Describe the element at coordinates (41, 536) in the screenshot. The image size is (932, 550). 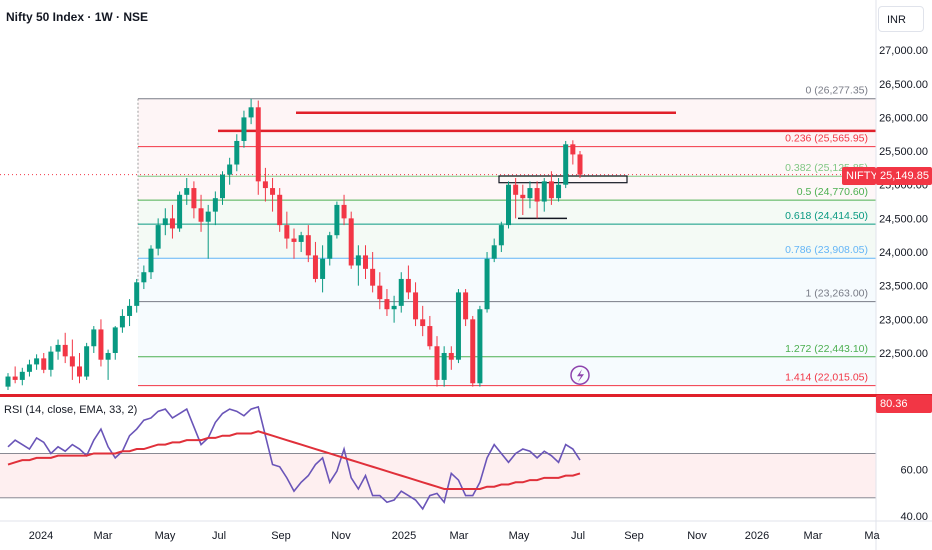
I see `time-tick-0: 2024` at that location.